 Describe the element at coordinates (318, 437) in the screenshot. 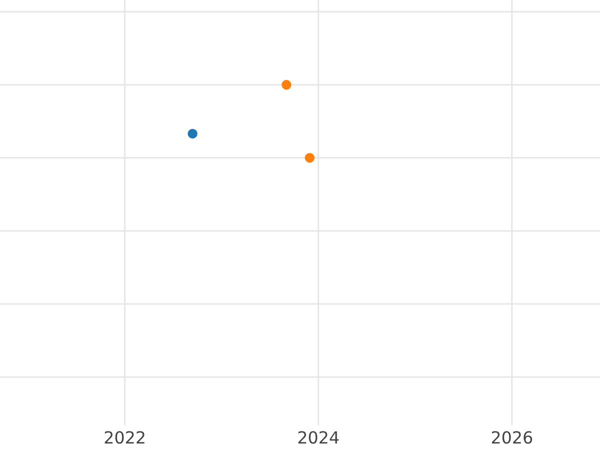

I see `x-tick-label: 2024` at that location.